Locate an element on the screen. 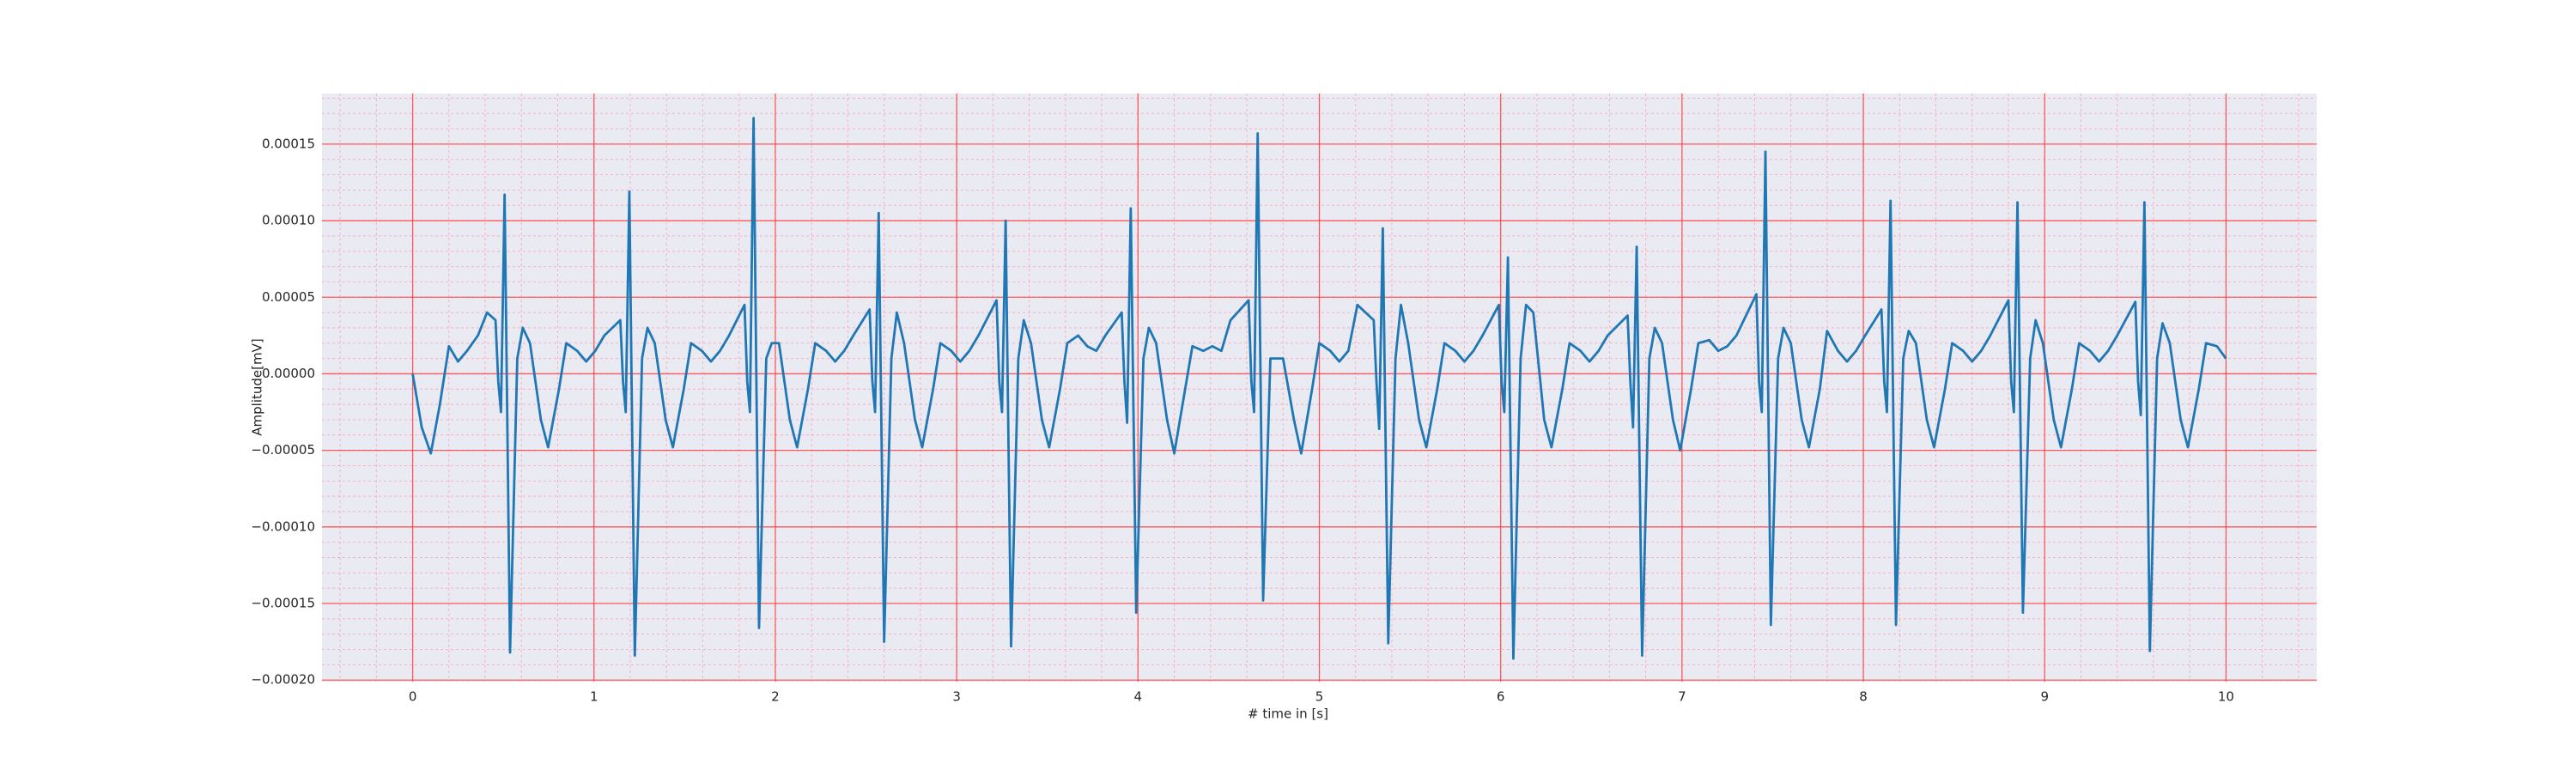  x-tick-label: 1 is located at coordinates (594, 697).